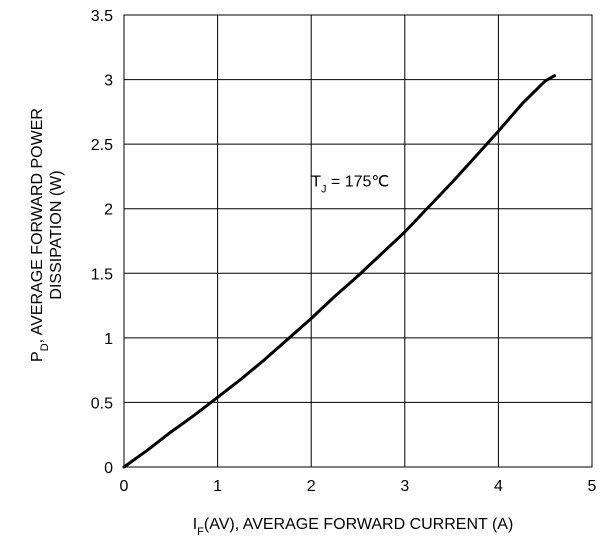  What do you see at coordinates (324, 189) in the screenshot?
I see `annotation-subscript: J` at bounding box center [324, 189].